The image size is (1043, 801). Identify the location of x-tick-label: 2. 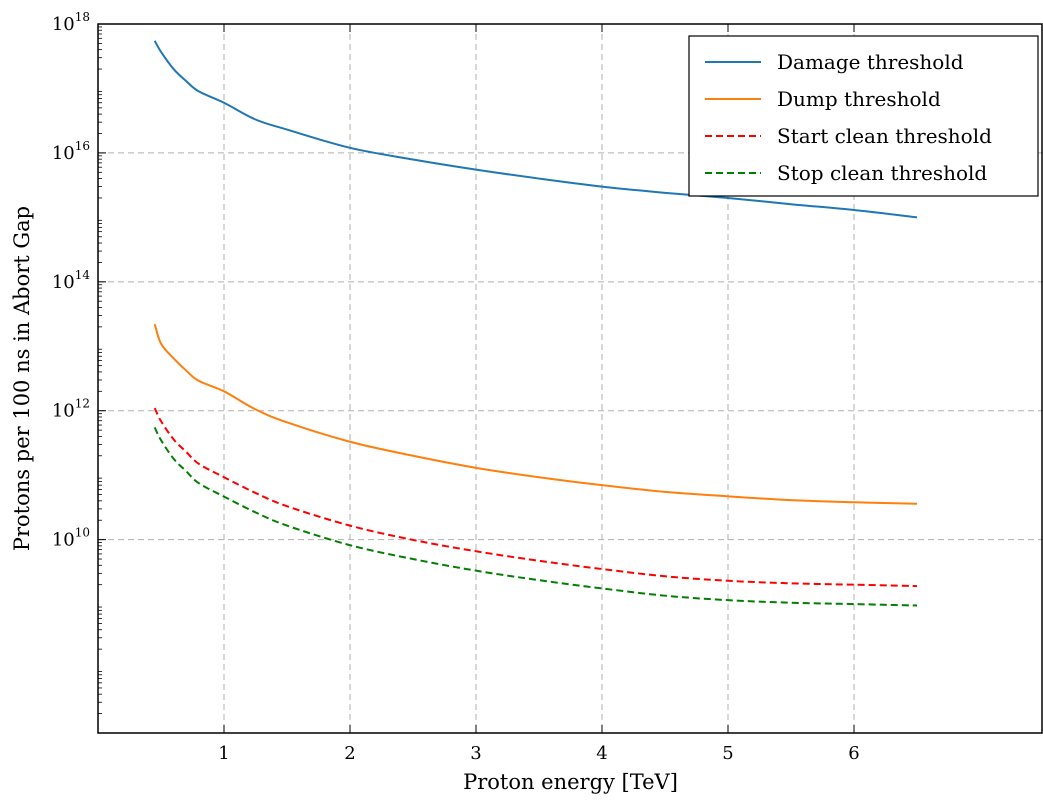
(349, 753).